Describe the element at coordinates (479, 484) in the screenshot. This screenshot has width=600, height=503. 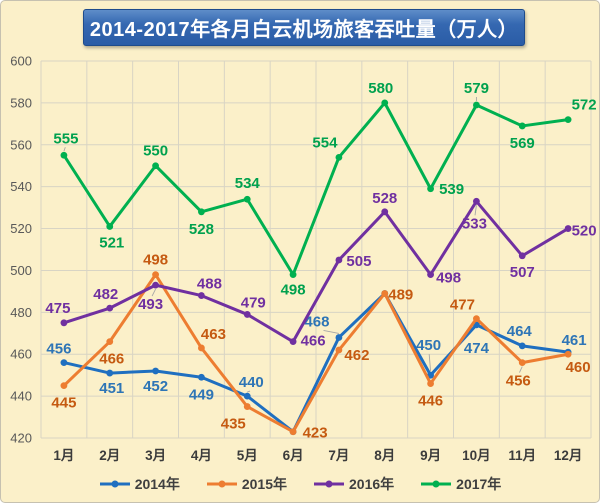
I see `legend-label: 2017年` at that location.